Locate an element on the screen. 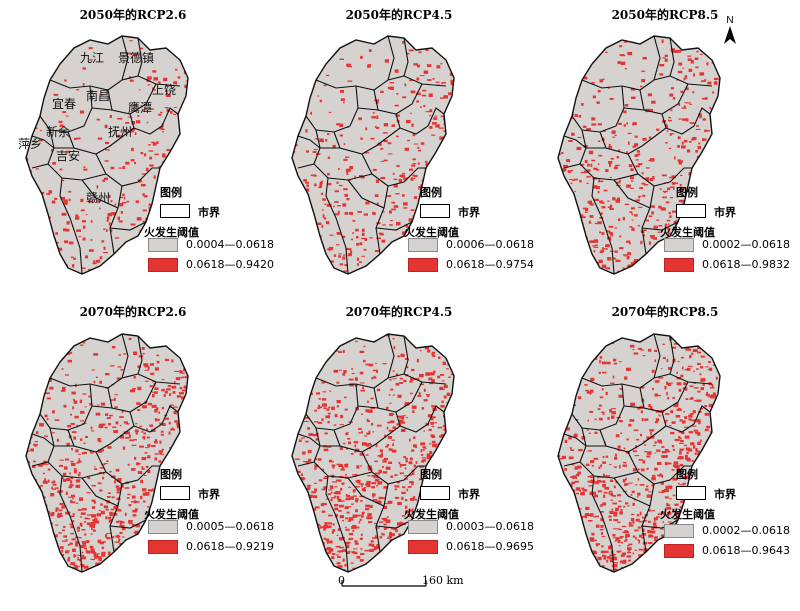 This screenshot has width=800, height=611. high-range-label: 0.0618—0.9643 is located at coordinates (746, 550).